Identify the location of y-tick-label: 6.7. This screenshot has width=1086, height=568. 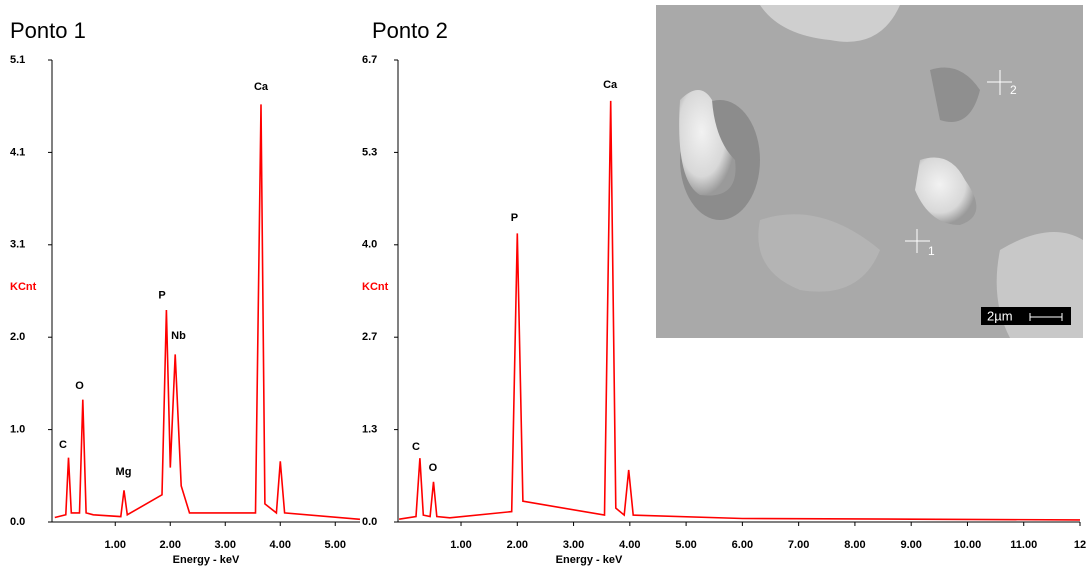
(369, 60).